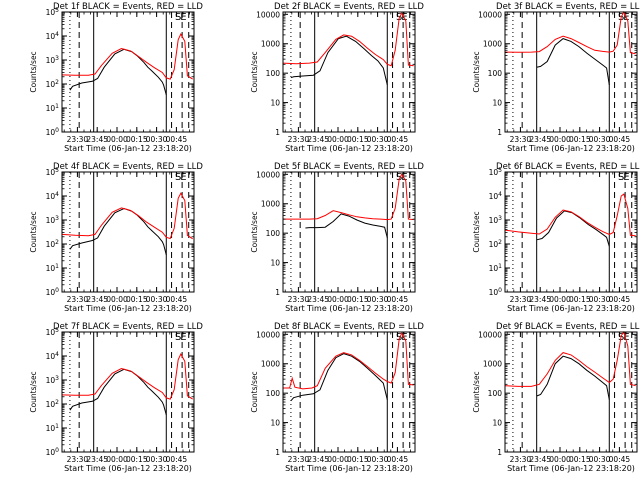 This screenshot has width=640, height=485. What do you see at coordinates (349, 167) in the screenshot?
I see `panel-title: Det 5f BLACK = Events, RED = LLD` at bounding box center [349, 167].